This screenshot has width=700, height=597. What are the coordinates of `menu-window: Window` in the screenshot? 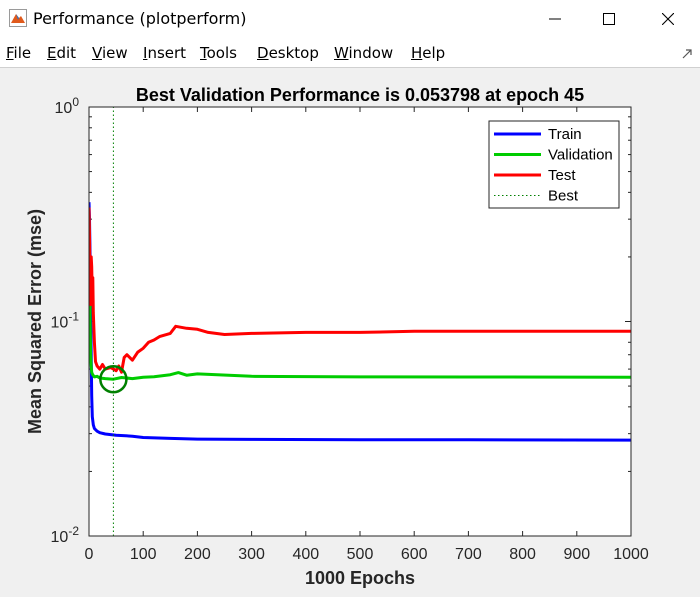 It's located at (364, 53).